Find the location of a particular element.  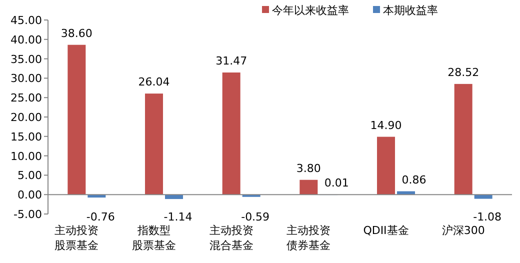

data-label: 3.80 is located at coordinates (308, 168).